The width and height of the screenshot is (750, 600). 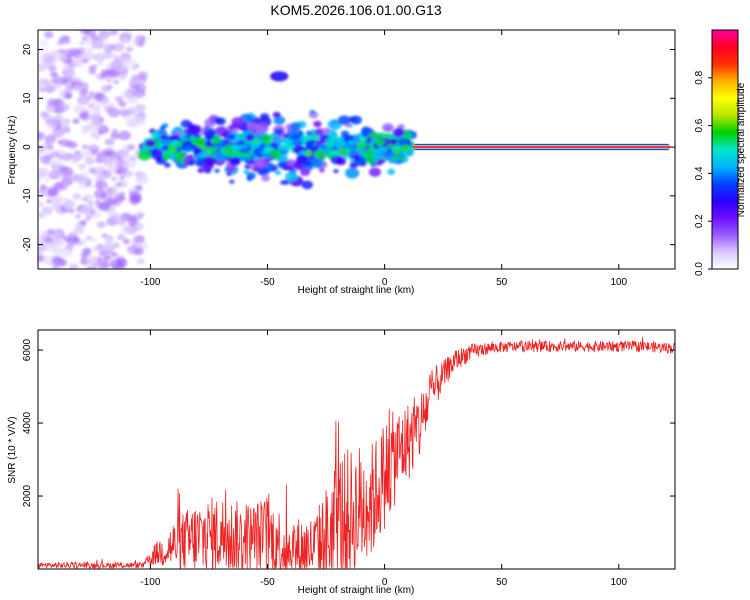 What do you see at coordinates (385, 282) in the screenshot?
I see `x-tick-label: 0` at bounding box center [385, 282].